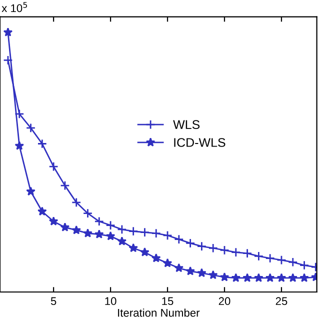 Image resolution: width=320 pixels, height=320 pixels. Describe the element at coordinates (168, 301) in the screenshot. I see `x-tick-label: 15` at that location.